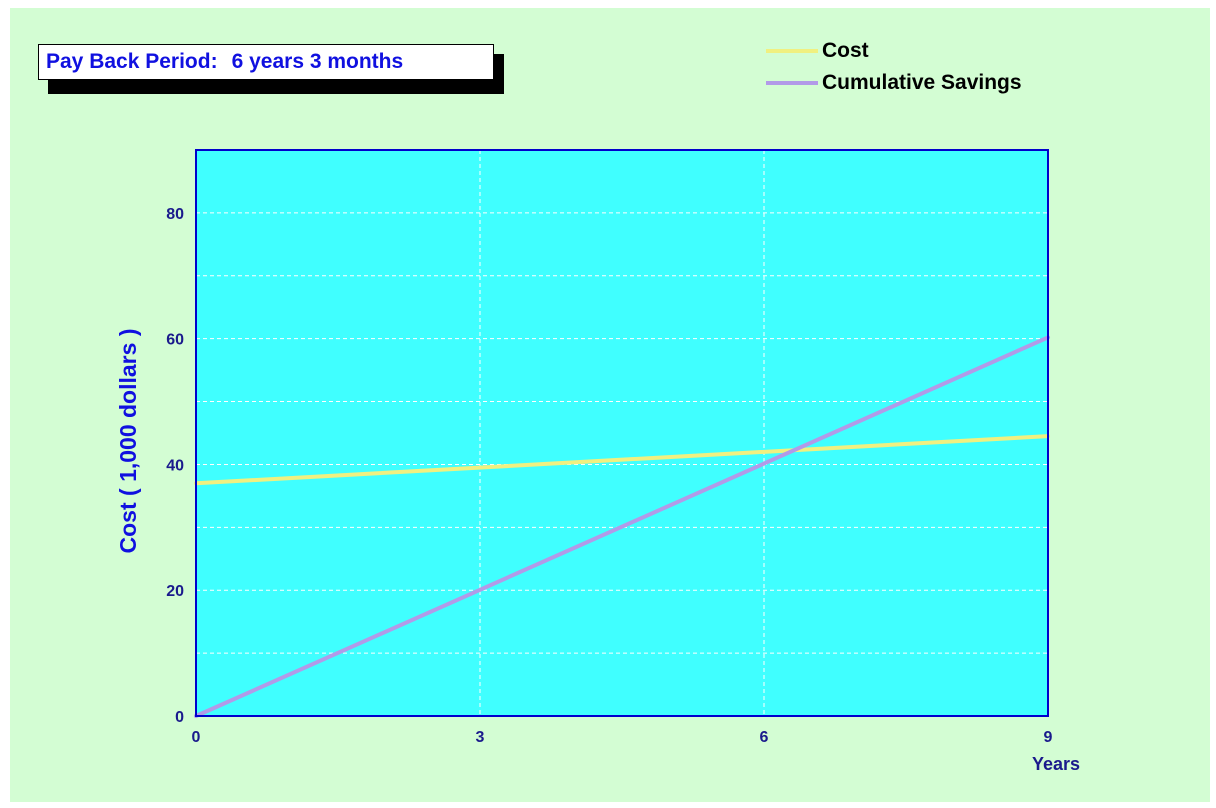 The width and height of the screenshot is (1216, 808). I want to click on y-tick-label-20: 20, so click(175, 591).